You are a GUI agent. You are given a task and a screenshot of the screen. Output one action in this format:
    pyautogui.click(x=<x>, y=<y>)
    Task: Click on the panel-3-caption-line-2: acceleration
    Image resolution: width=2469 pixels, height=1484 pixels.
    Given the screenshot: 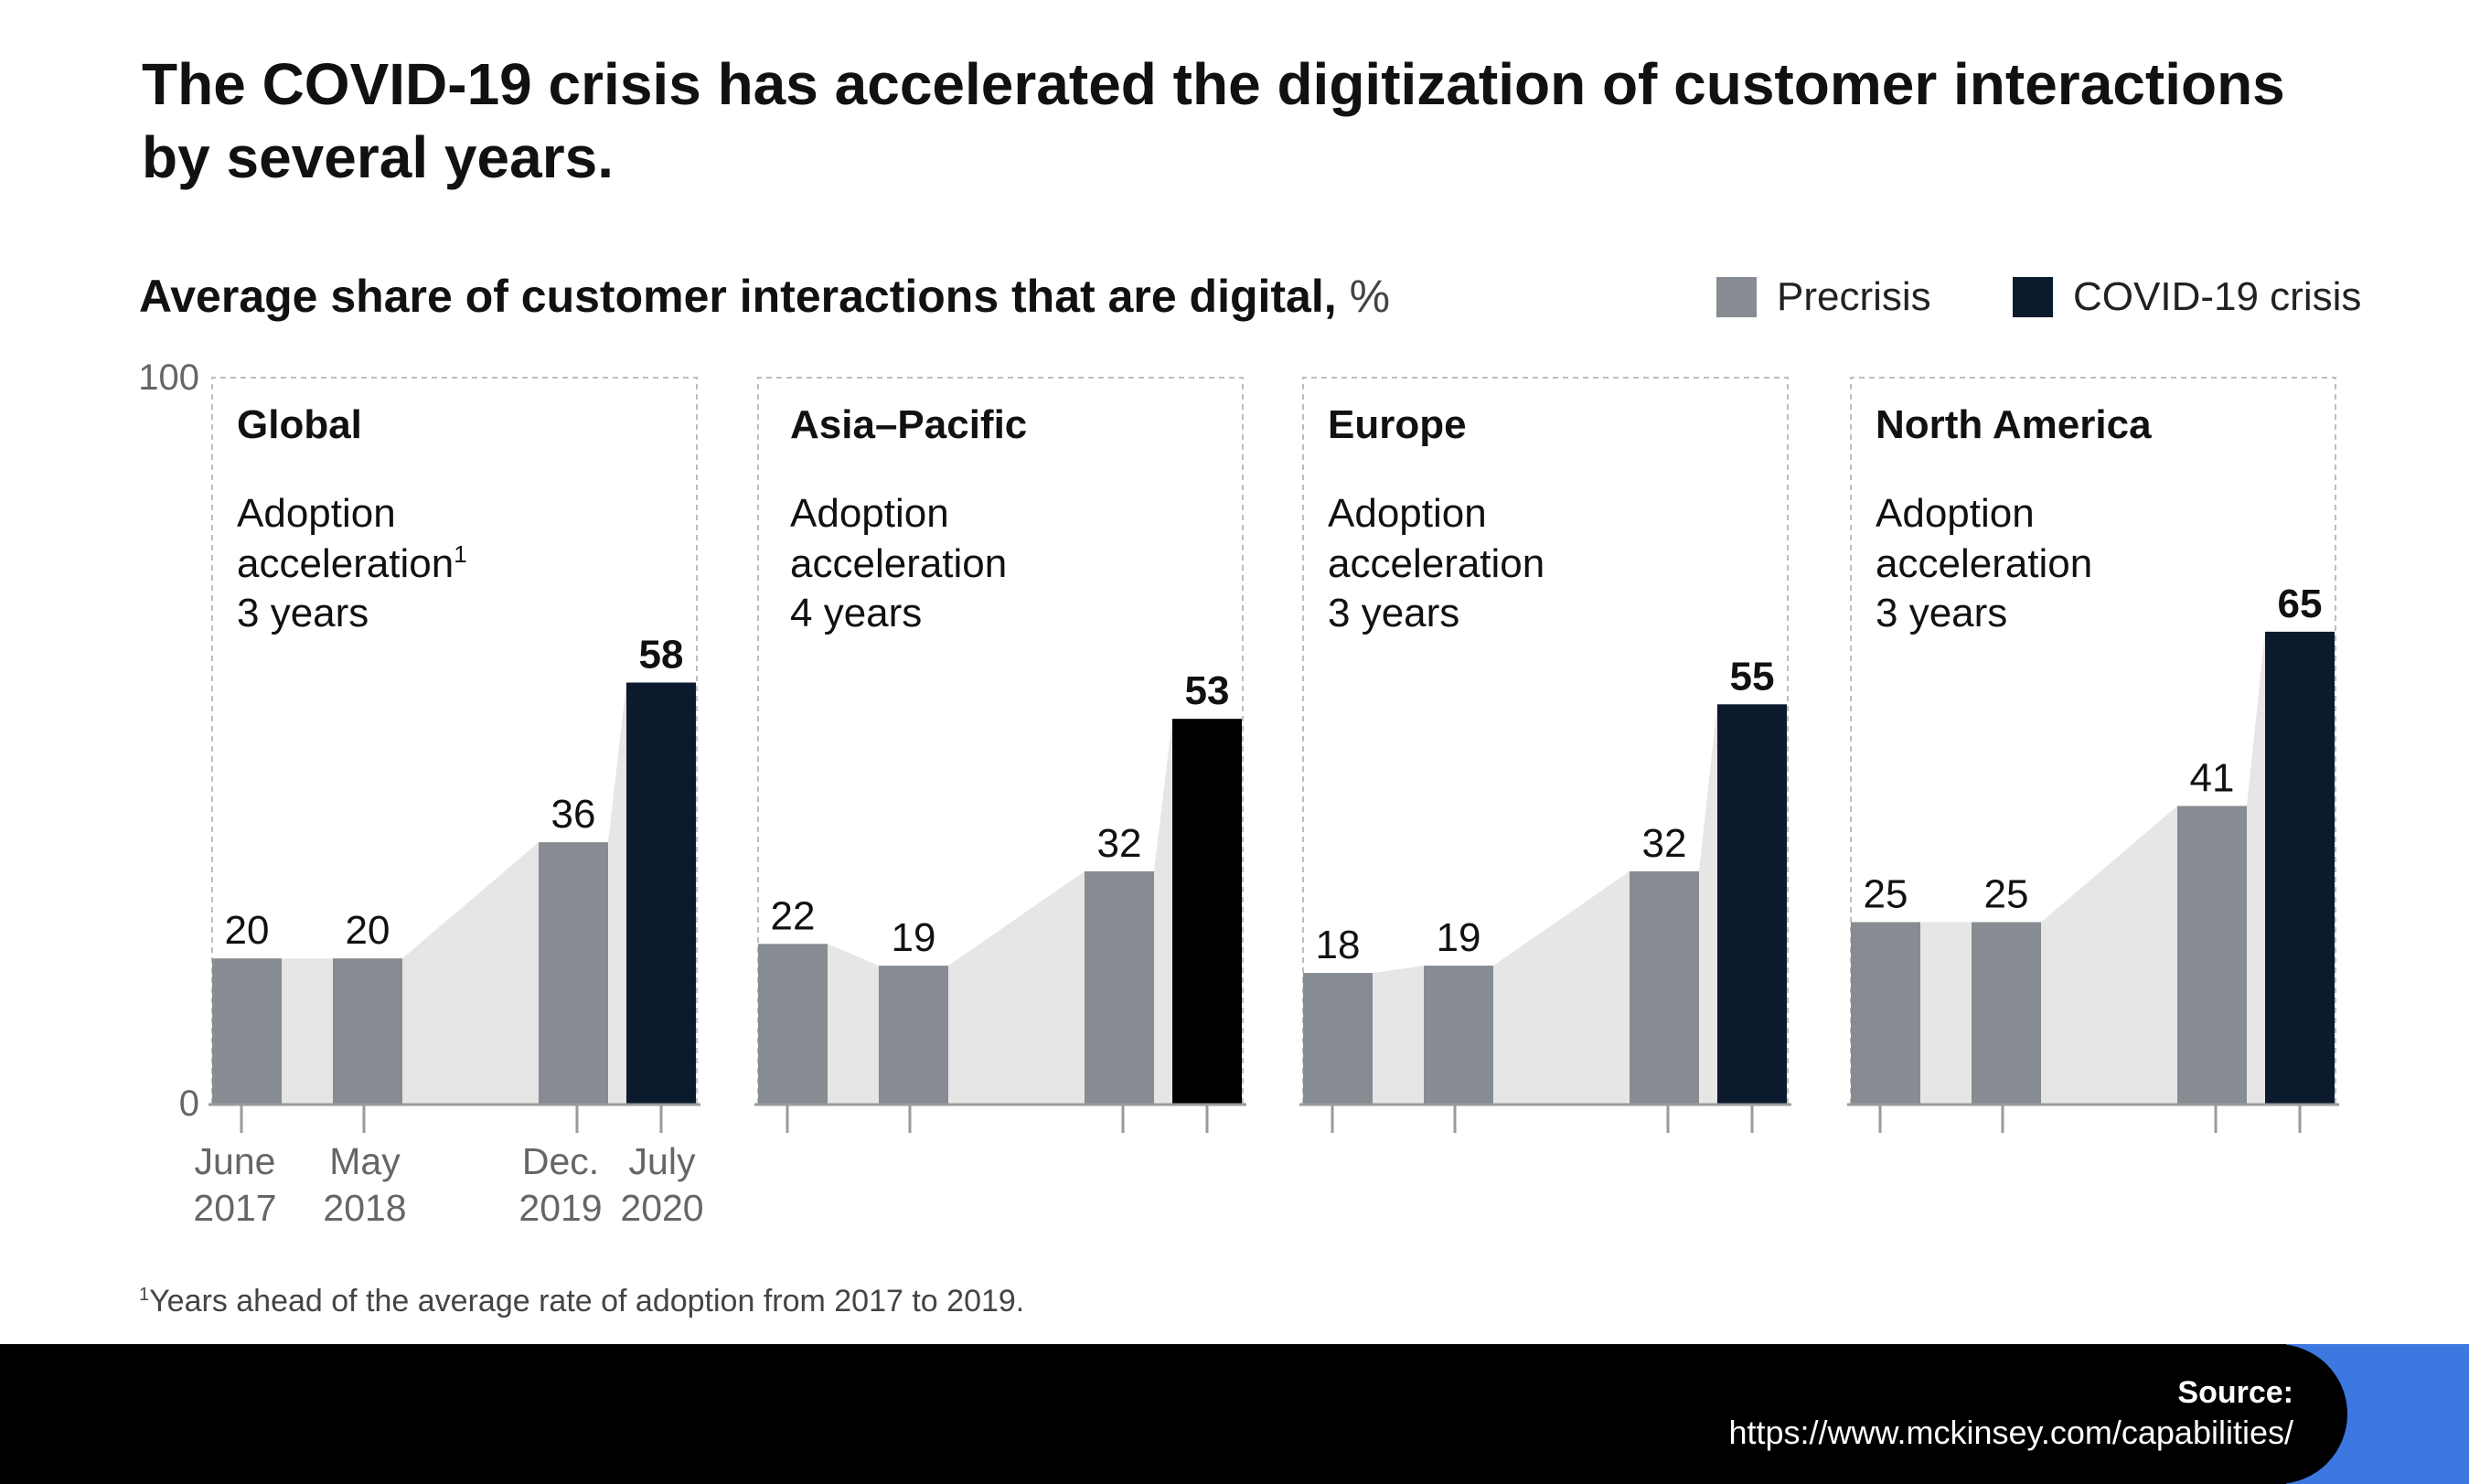 What is the action you would take?
    pyautogui.click(x=1436, y=563)
    